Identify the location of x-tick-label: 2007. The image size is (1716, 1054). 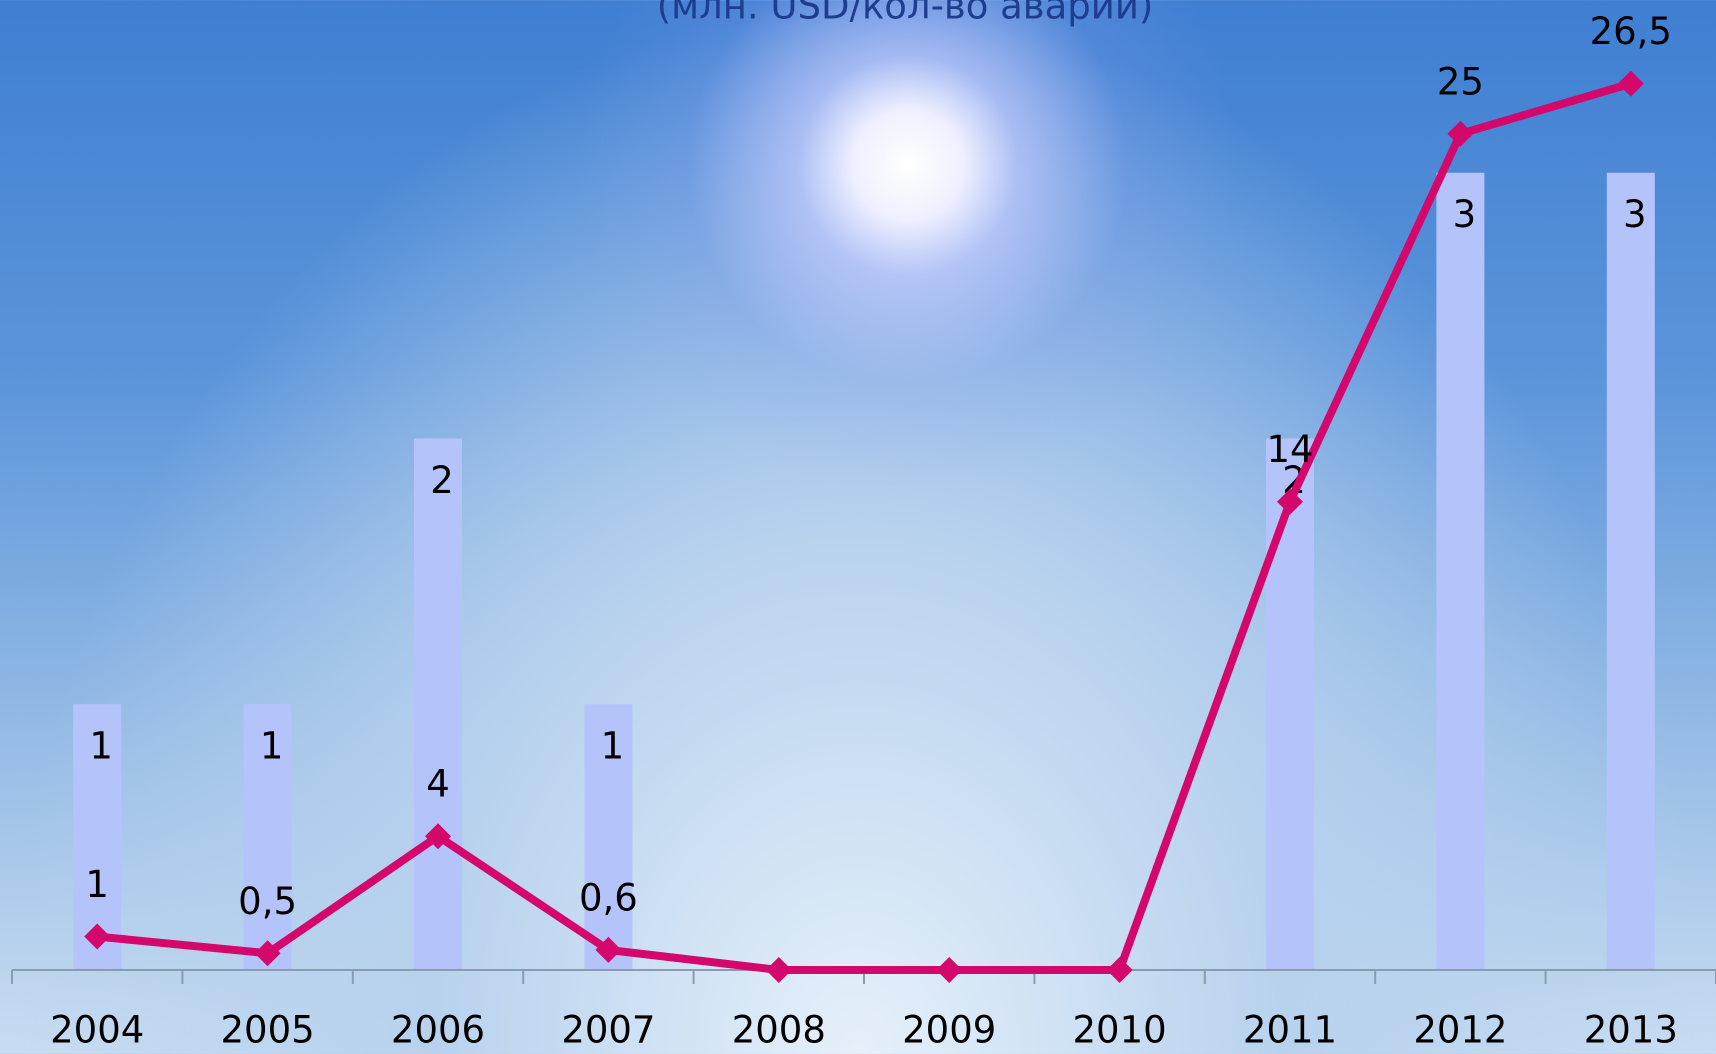
(608, 1030).